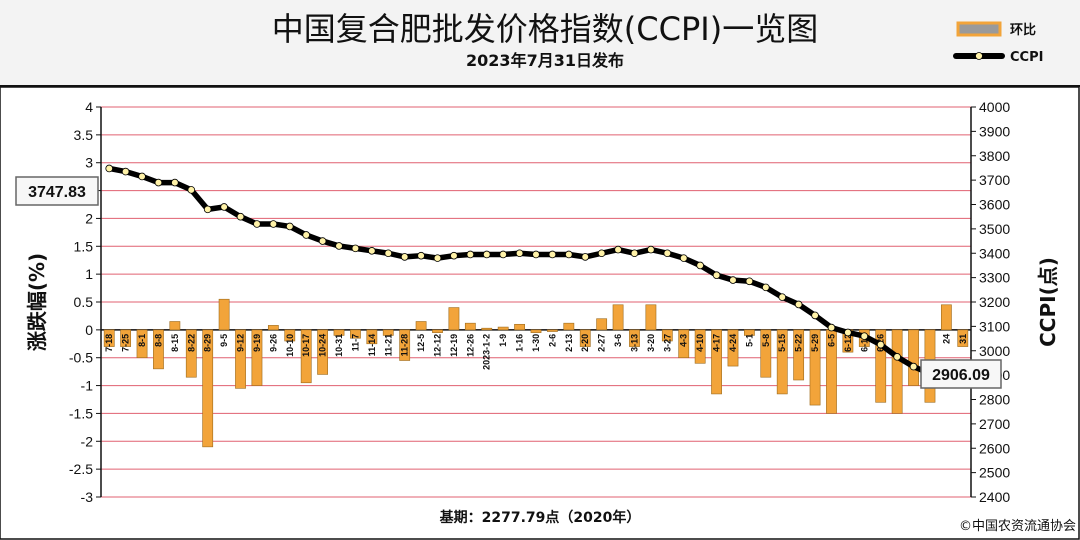 The height and width of the screenshot is (540, 1080). What do you see at coordinates (388, 345) in the screenshot?
I see `x-tick-label: 11-21` at bounding box center [388, 345].